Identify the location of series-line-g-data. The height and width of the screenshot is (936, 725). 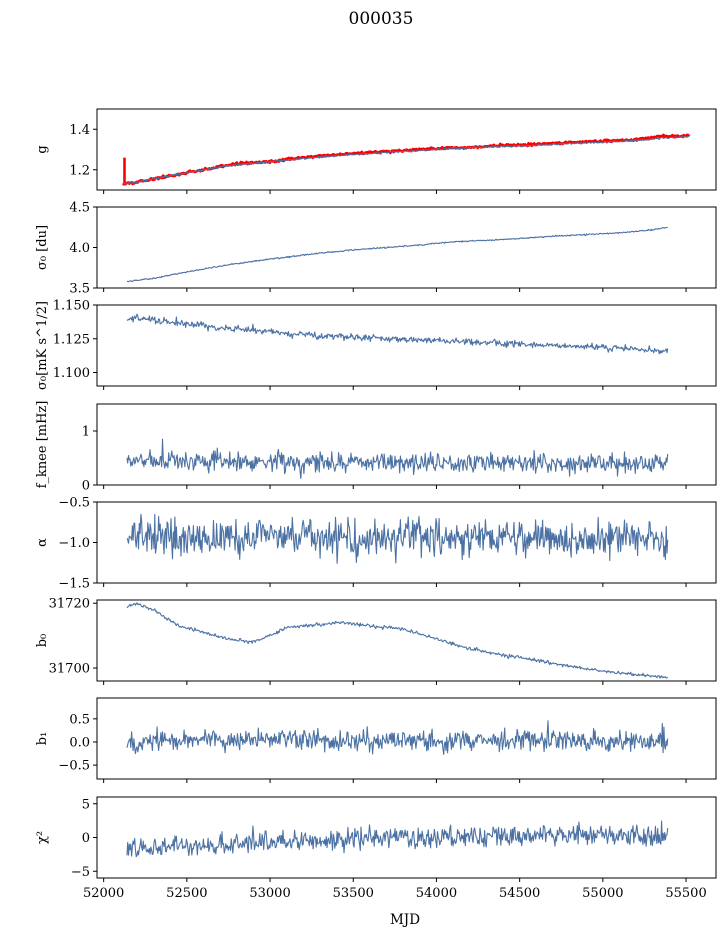
(406, 160).